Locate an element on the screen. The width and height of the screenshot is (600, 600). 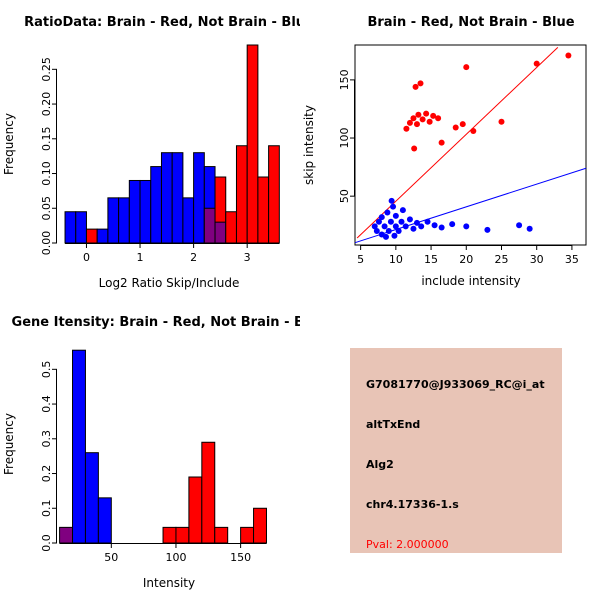
gene-intensity-histogram-ylabel: Frequency is located at coordinates (9, 444).